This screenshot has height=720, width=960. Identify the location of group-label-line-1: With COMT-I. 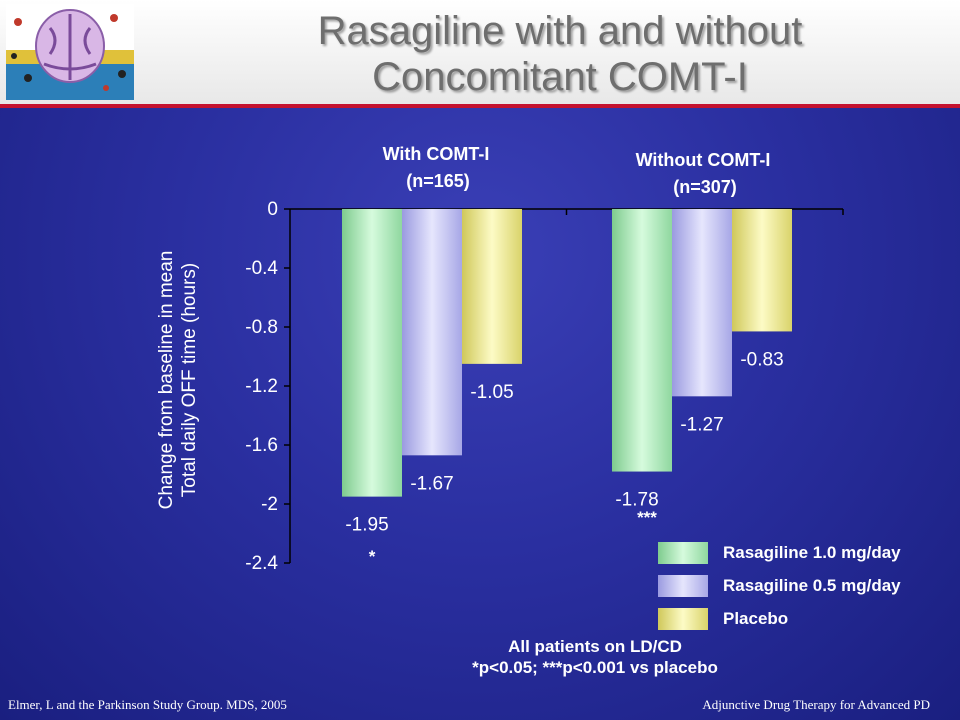
(436, 154).